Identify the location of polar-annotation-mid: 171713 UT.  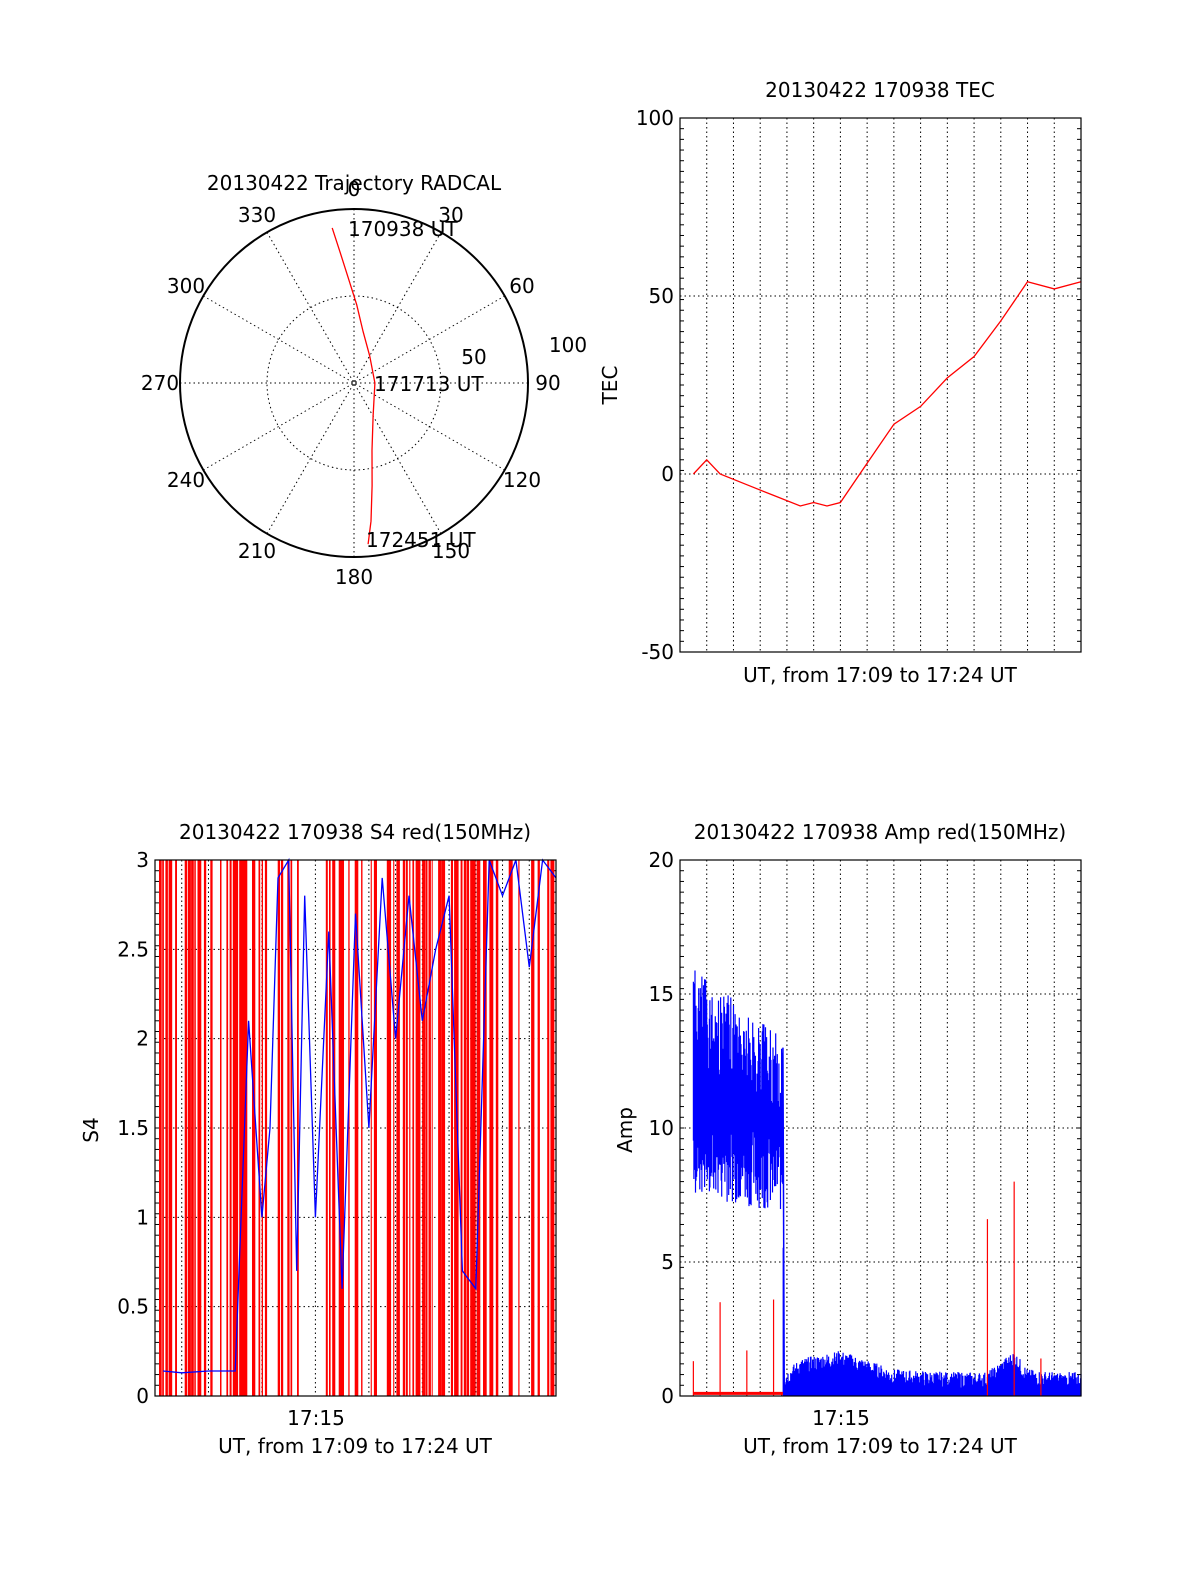
(429, 384).